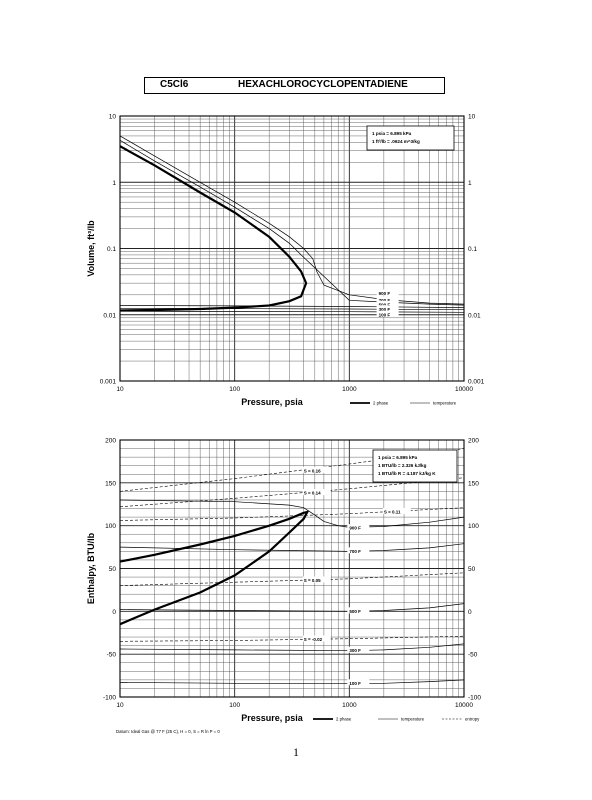  I want to click on chart2-conversion-box, so click(415, 466).